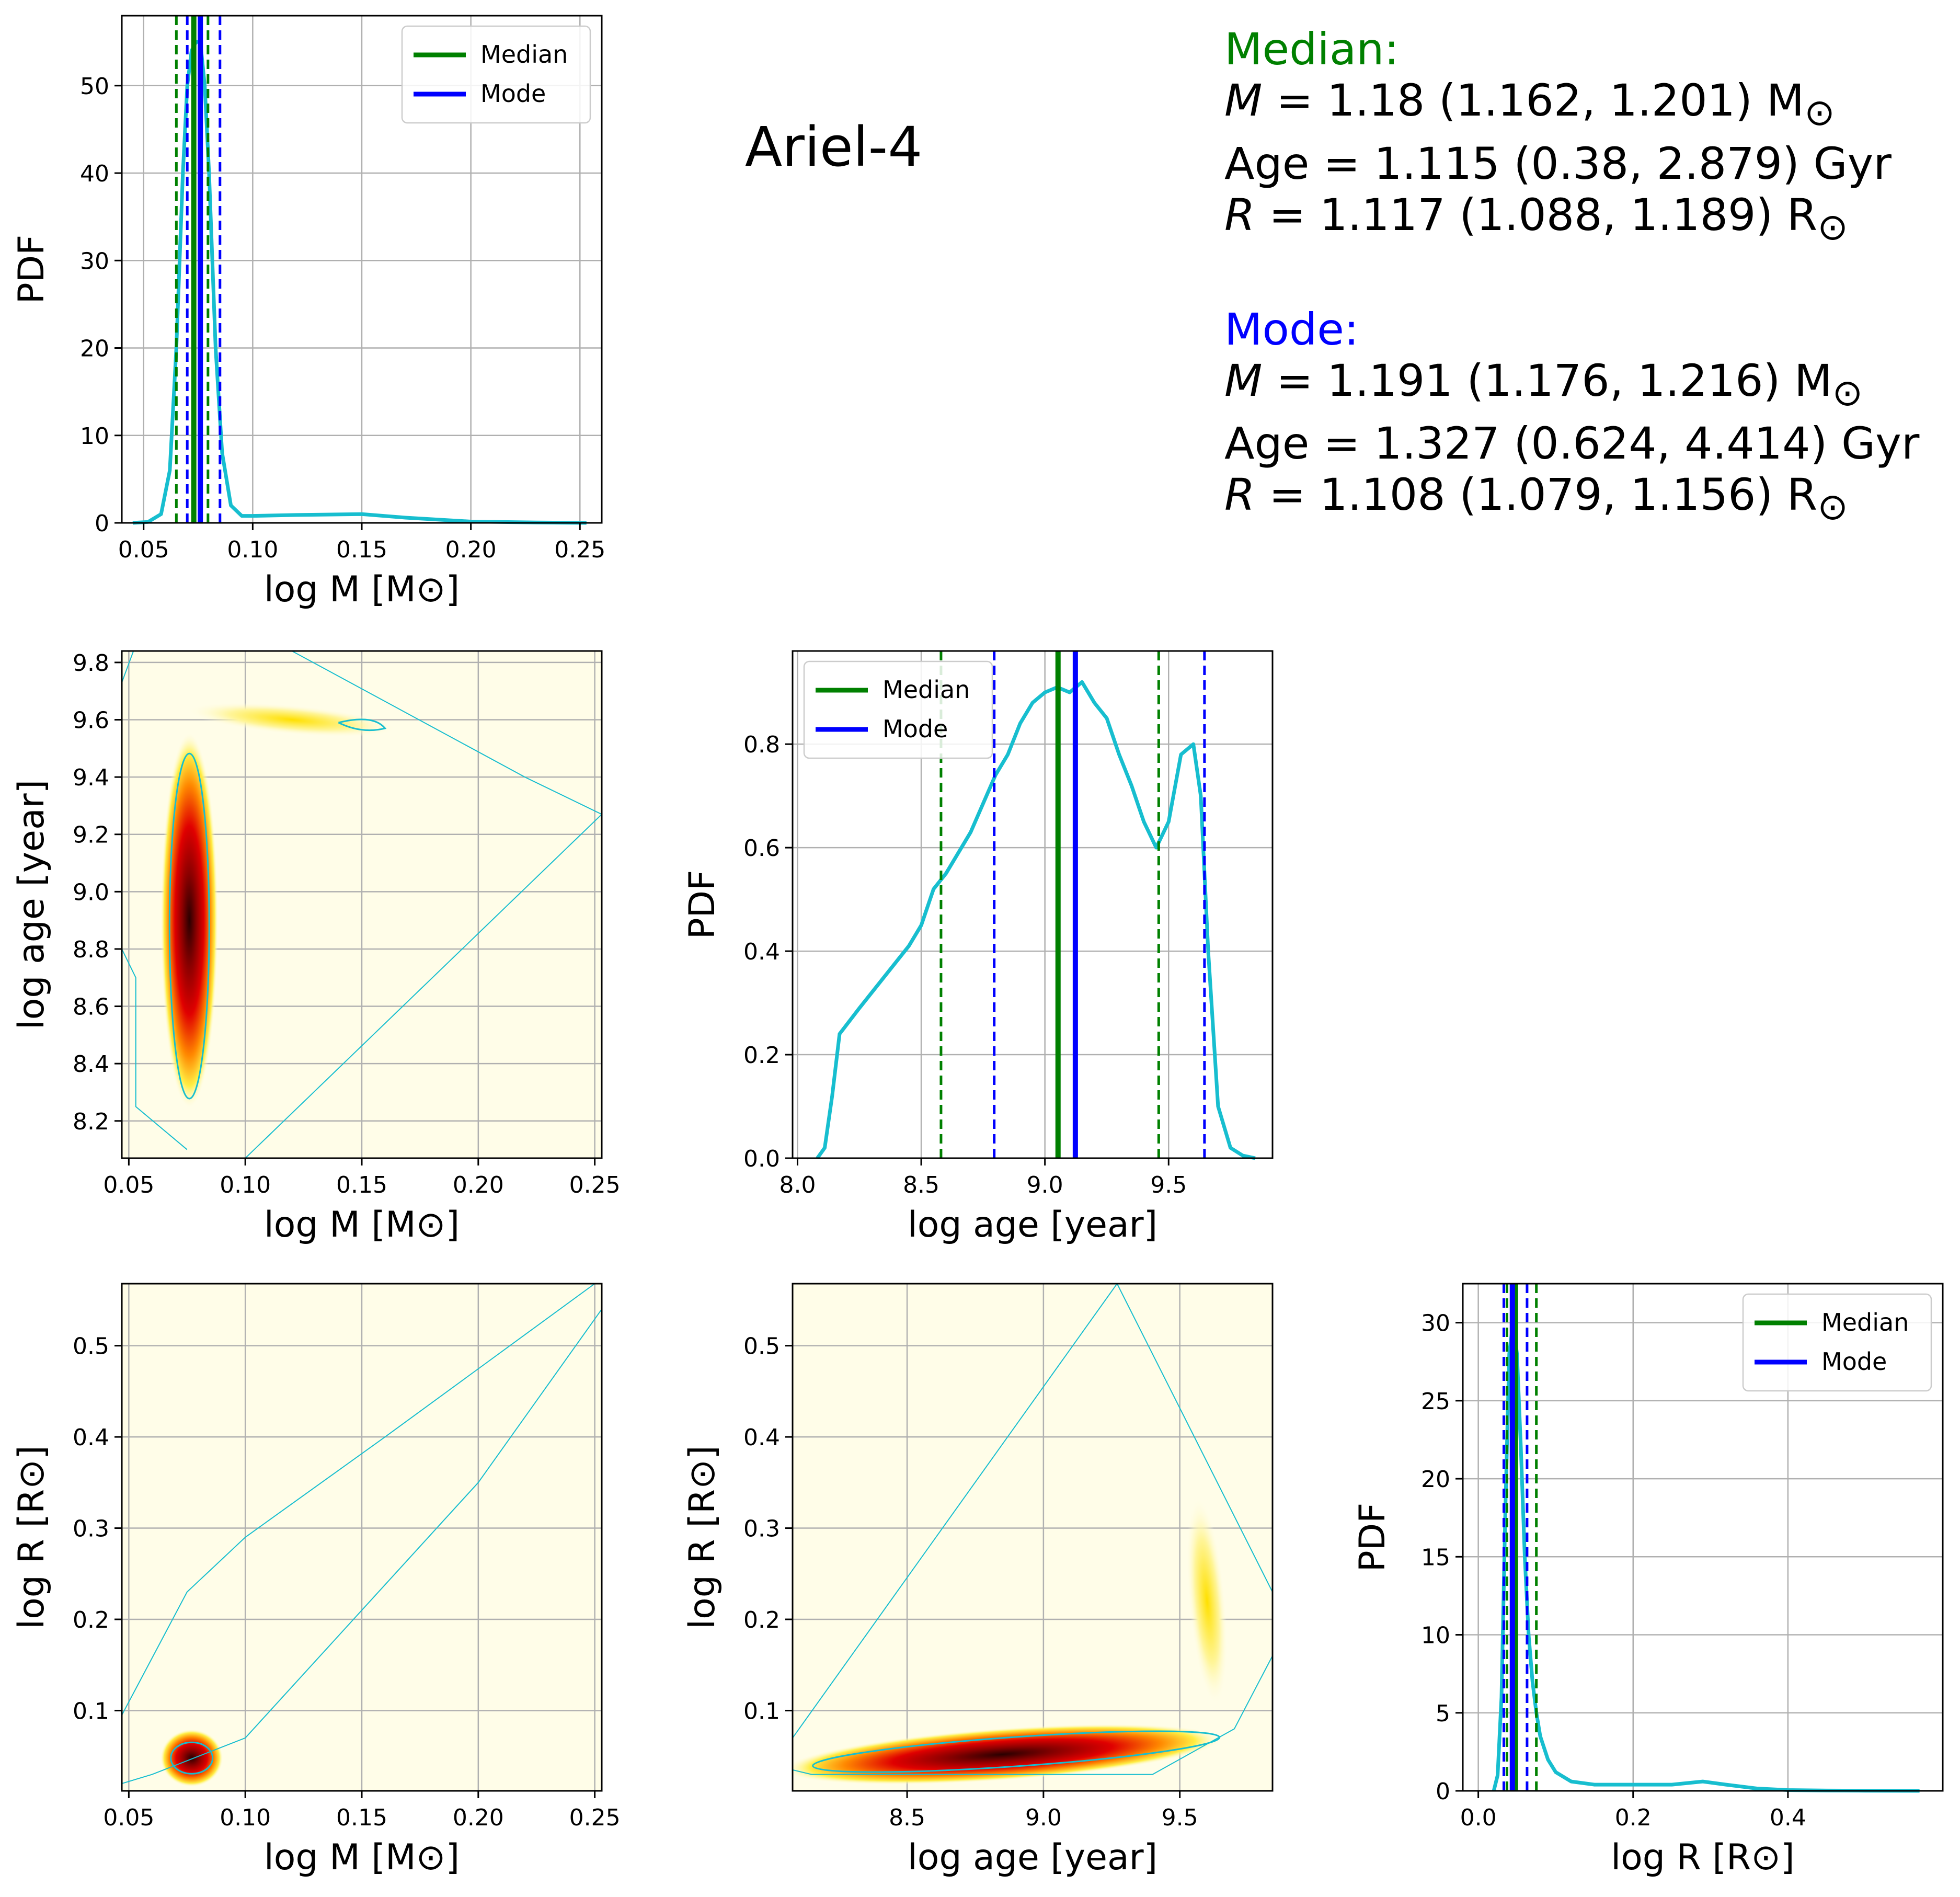 Image resolution: width=1960 pixels, height=1897 pixels. What do you see at coordinates (91, 1064) in the screenshot?
I see `y-tick-label: 8.4` at bounding box center [91, 1064].